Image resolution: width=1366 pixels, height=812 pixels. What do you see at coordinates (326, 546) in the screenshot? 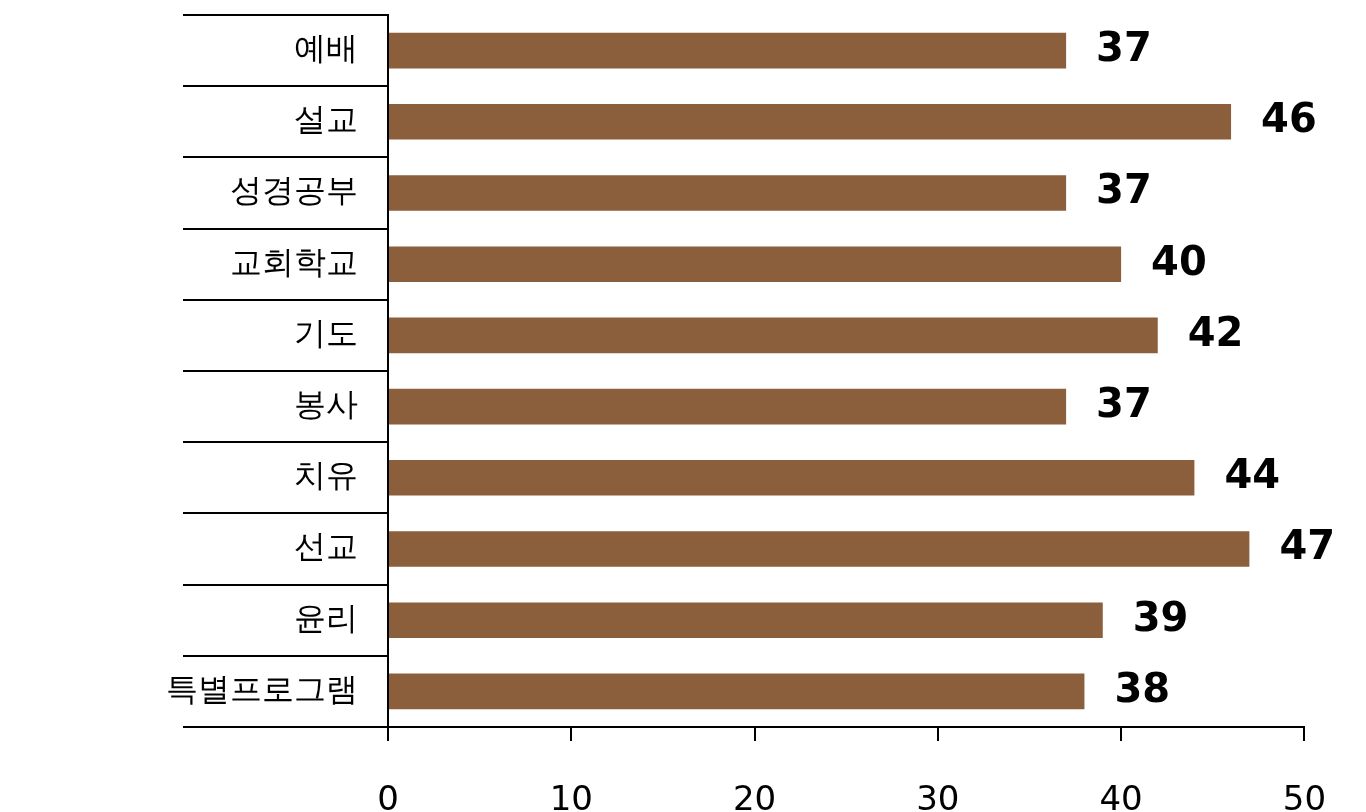
I see `y-tick-label: 선교` at bounding box center [326, 546].